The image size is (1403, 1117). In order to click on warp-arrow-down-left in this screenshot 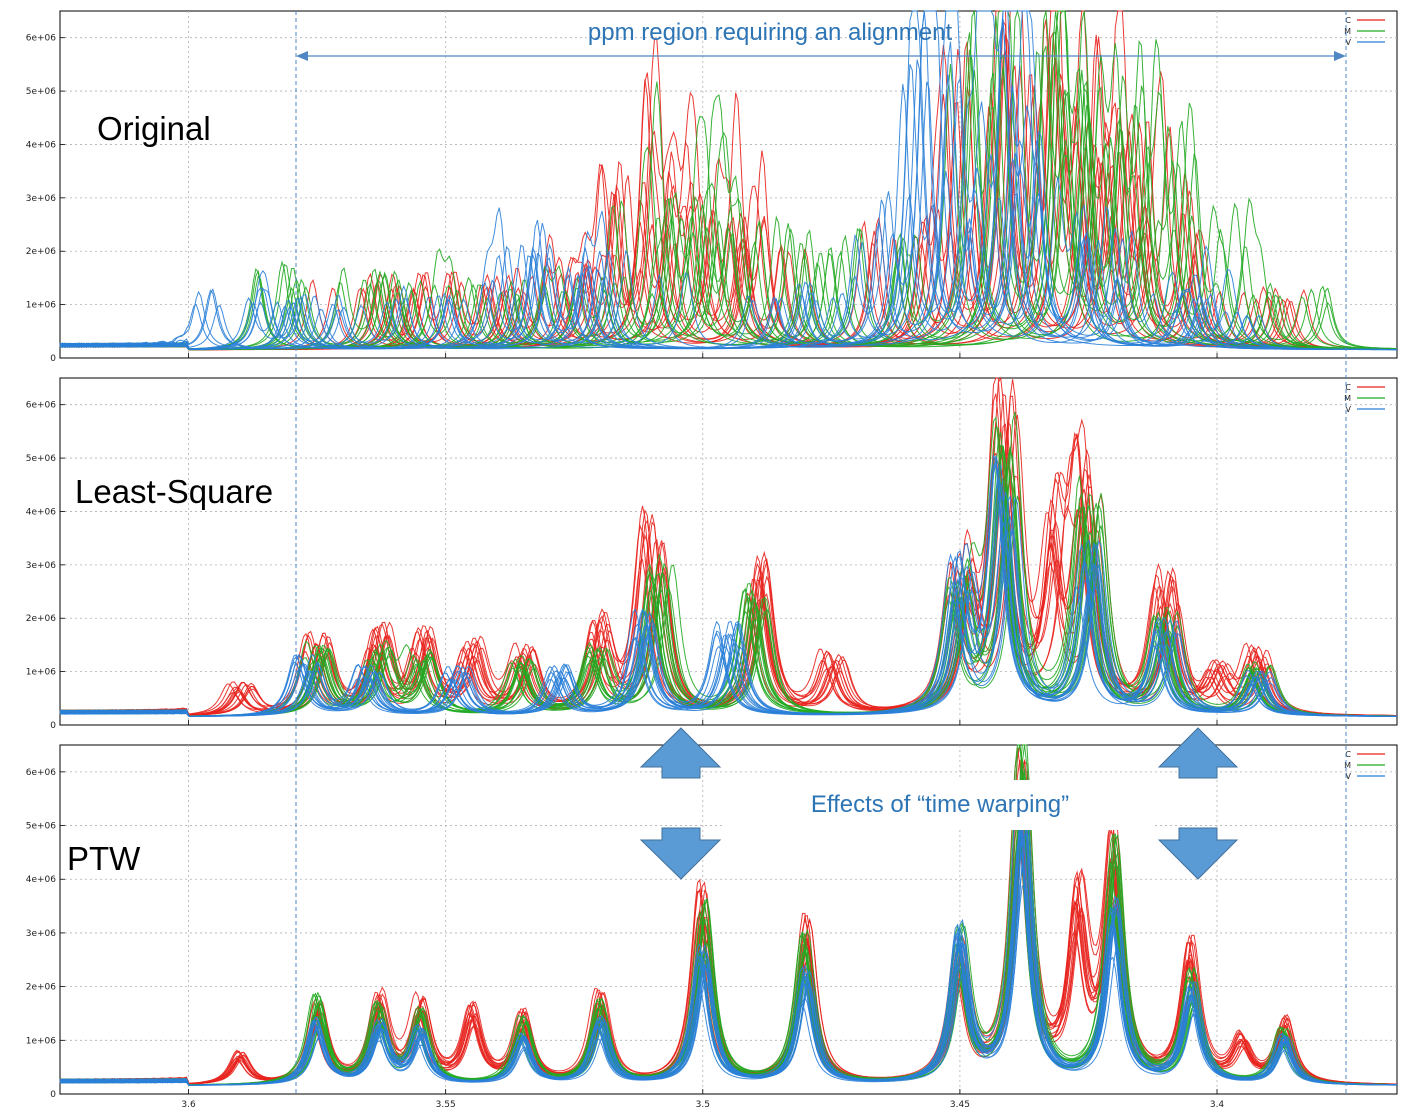, I will do `click(680, 853)`.